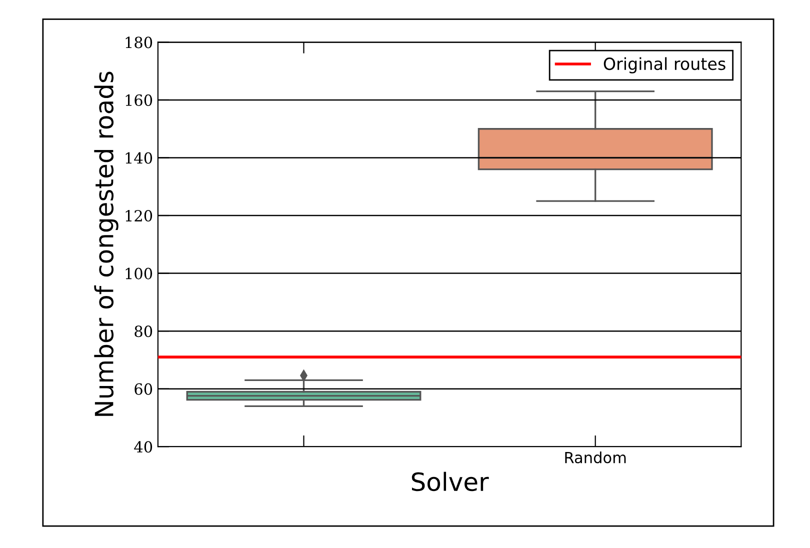 Image resolution: width=810 pixels, height=548 pixels. What do you see at coordinates (143, 389) in the screenshot?
I see `y-tick-label: 60` at bounding box center [143, 389].